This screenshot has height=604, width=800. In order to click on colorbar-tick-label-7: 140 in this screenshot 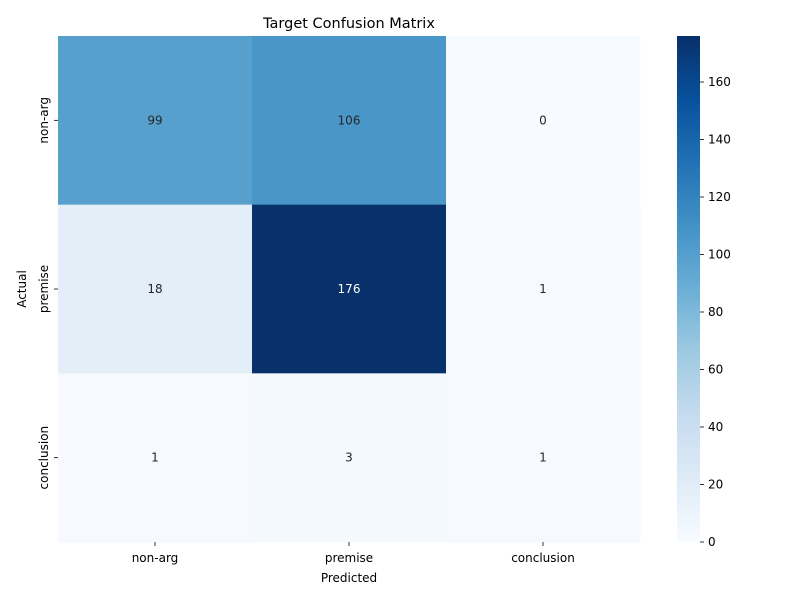, I will do `click(719, 140)`.